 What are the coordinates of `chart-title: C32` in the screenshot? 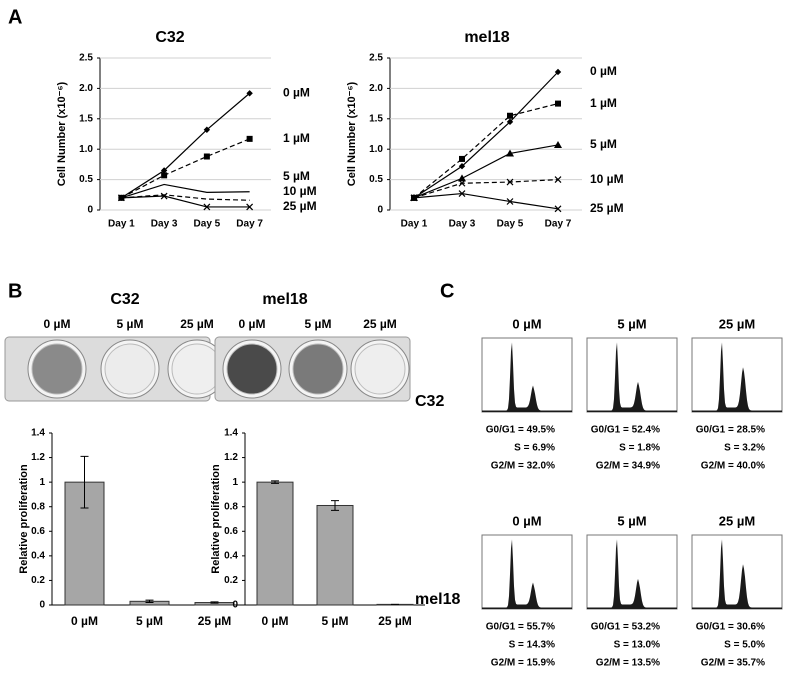 It's located at (169, 37).